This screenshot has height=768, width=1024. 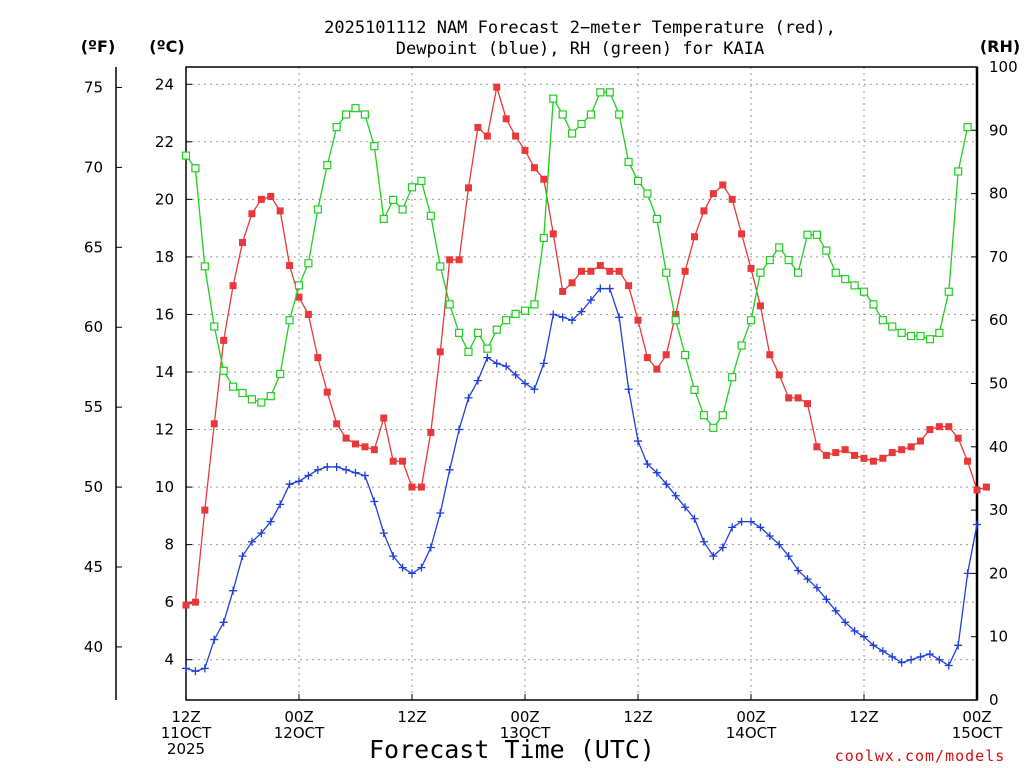 What do you see at coordinates (166, 46) in the screenshot?
I see `celsius-unit-label: (ºC)` at bounding box center [166, 46].